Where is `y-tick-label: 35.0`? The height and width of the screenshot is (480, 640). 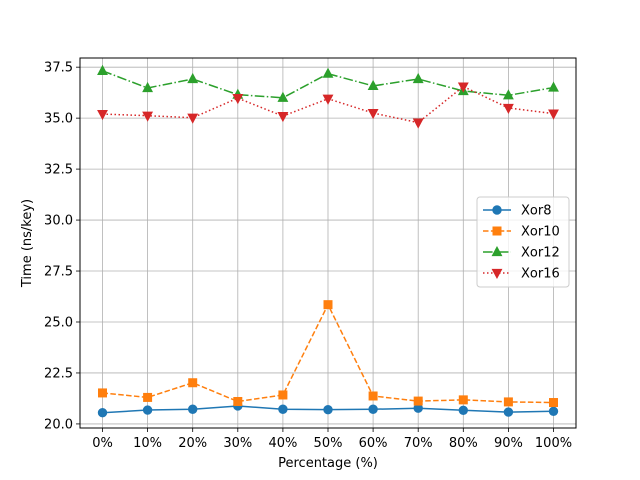
y-tick-label: 35.0 is located at coordinates (58, 119).